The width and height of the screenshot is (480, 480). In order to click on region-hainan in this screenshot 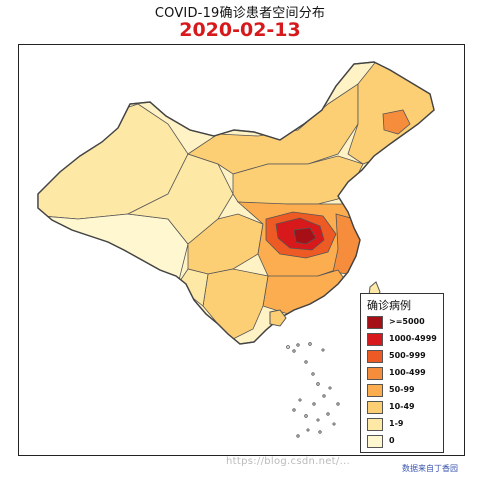, I will do `click(278, 318)`.